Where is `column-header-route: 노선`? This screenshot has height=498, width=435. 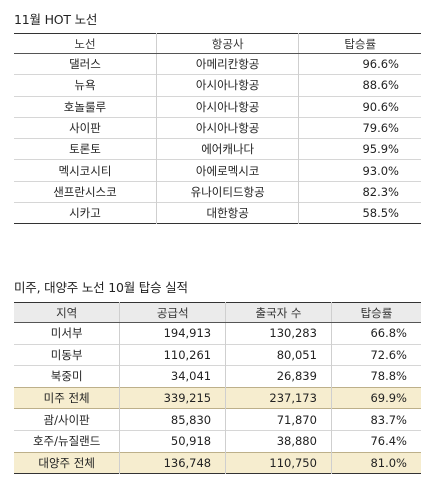
column-header-route: 노선 is located at coordinates (85, 43).